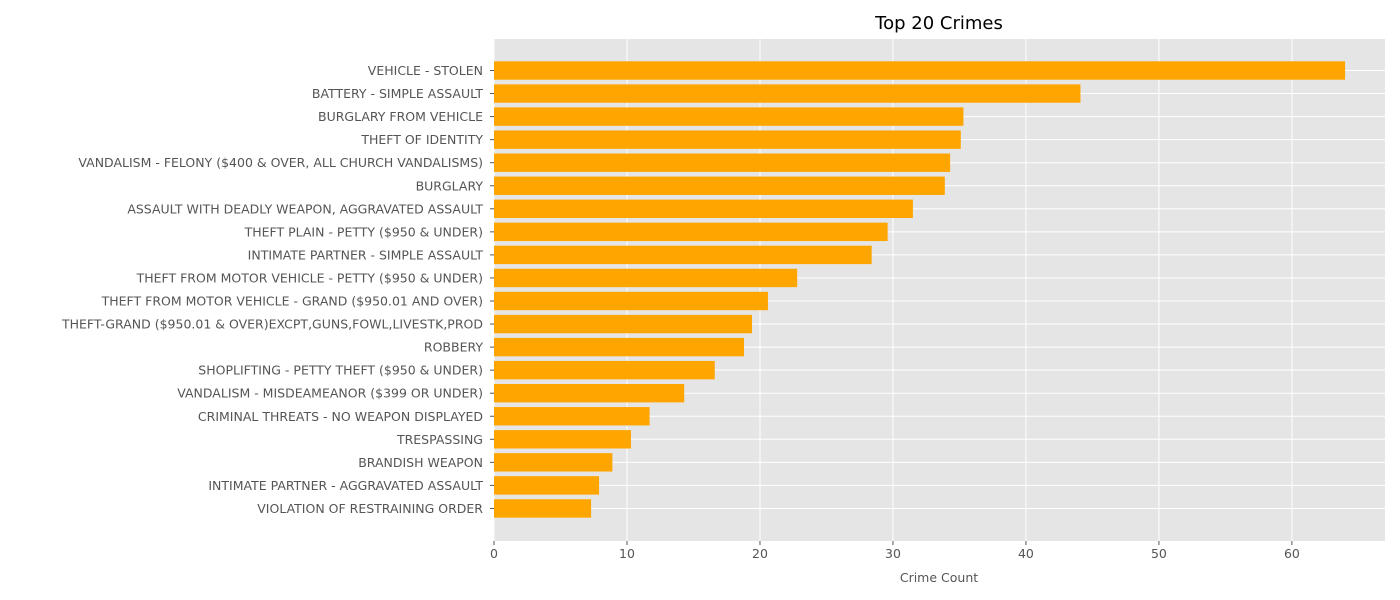 The width and height of the screenshot is (1400, 600). Describe the element at coordinates (425, 70) in the screenshot. I see `y-tick-label: VEHICLE - STOLEN` at that location.